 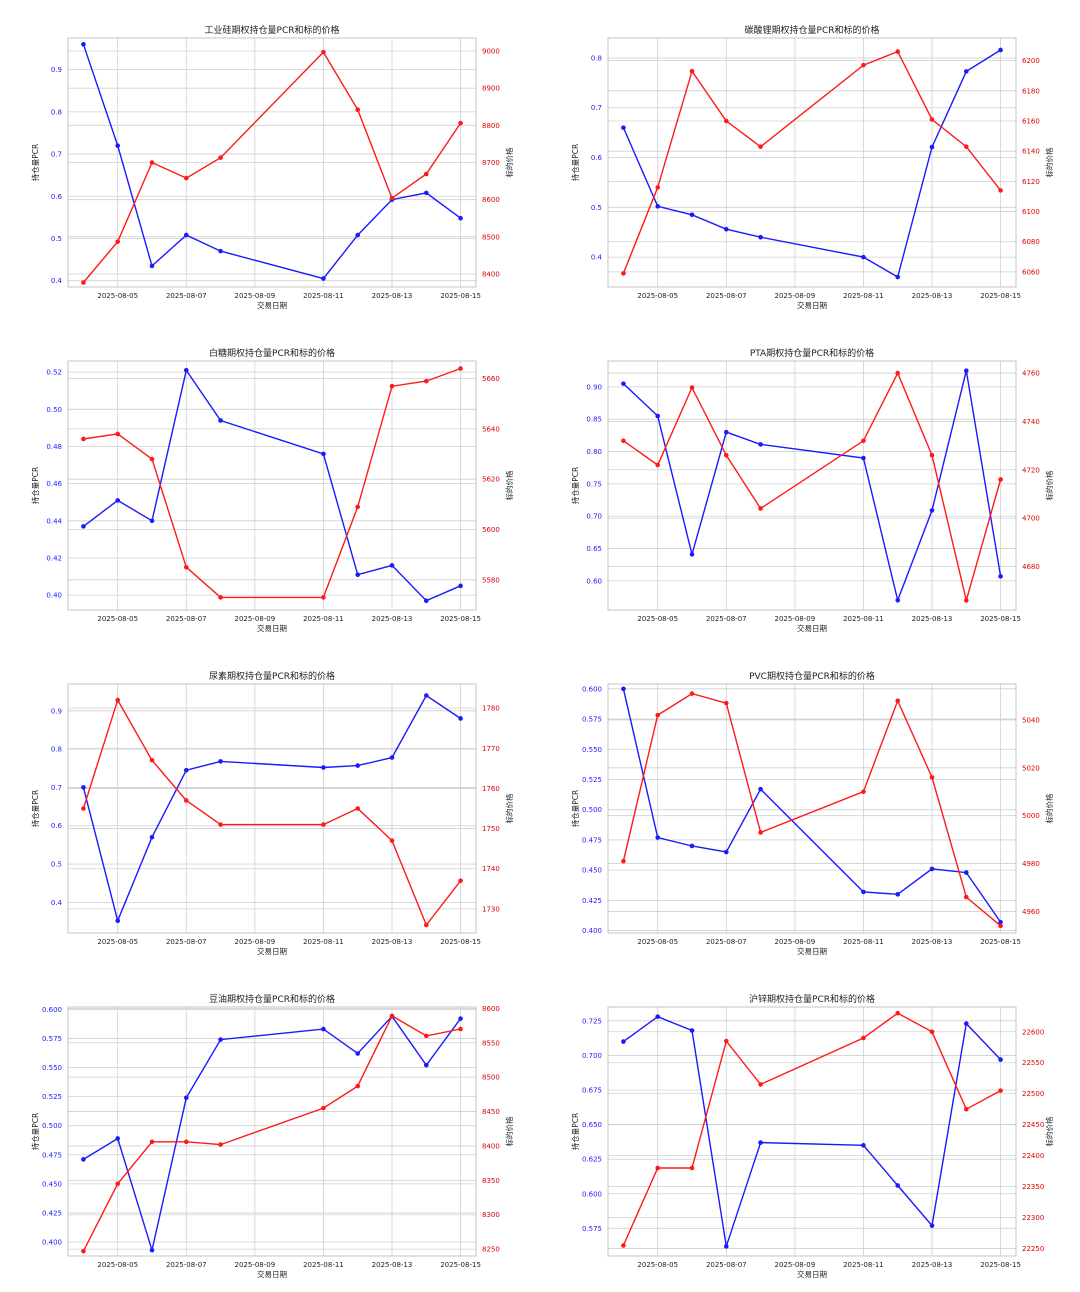 What do you see at coordinates (1031, 720) in the screenshot?
I see `y-right-tick-label: 5040` at bounding box center [1031, 720].